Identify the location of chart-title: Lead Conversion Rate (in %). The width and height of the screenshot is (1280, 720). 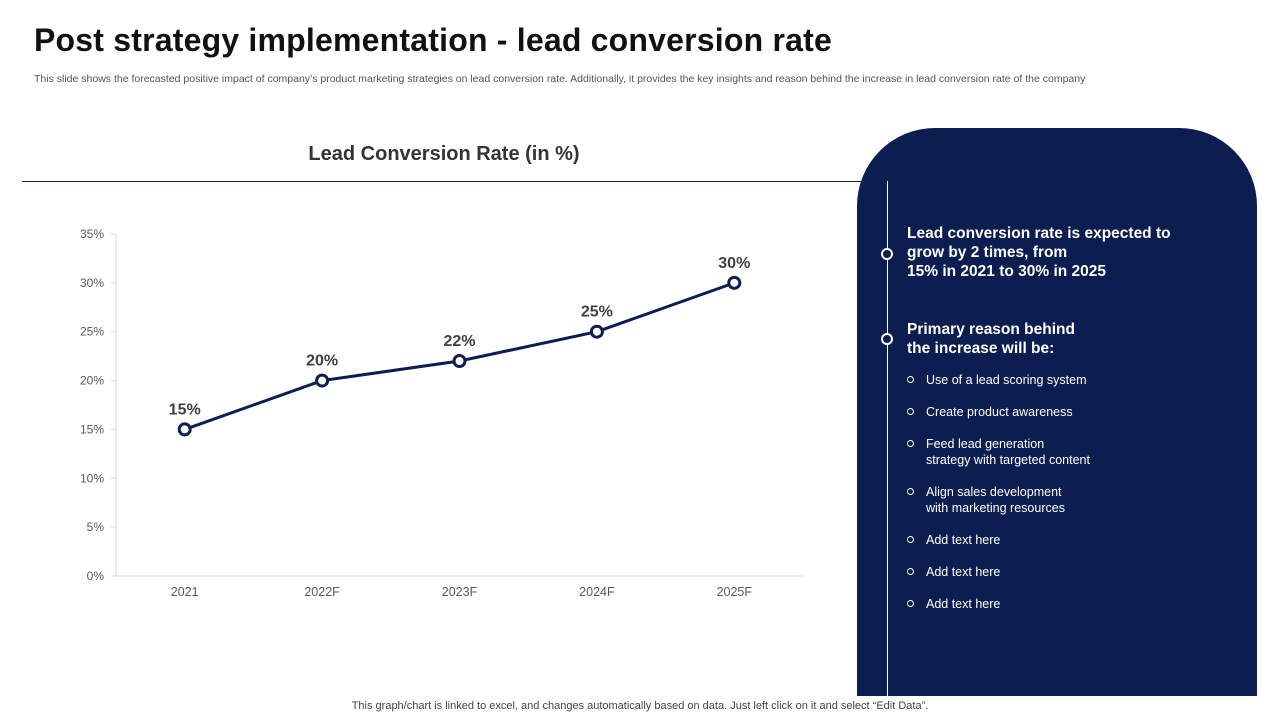
(444, 154).